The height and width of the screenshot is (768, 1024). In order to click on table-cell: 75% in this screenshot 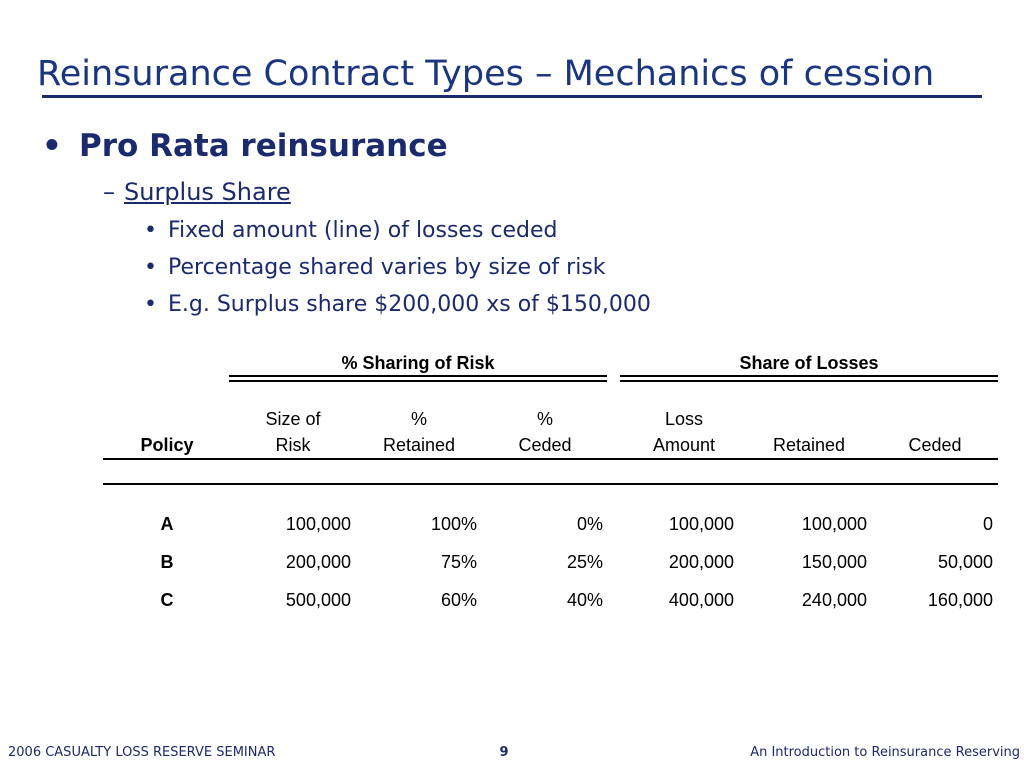, I will do `click(458, 562)`.